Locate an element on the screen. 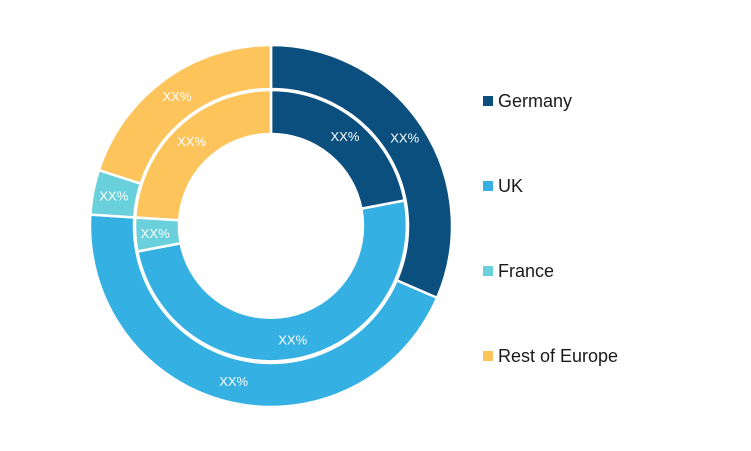 Image resolution: width=751 pixels, height=451 pixels. legend-item-france: France is located at coordinates (608, 271).